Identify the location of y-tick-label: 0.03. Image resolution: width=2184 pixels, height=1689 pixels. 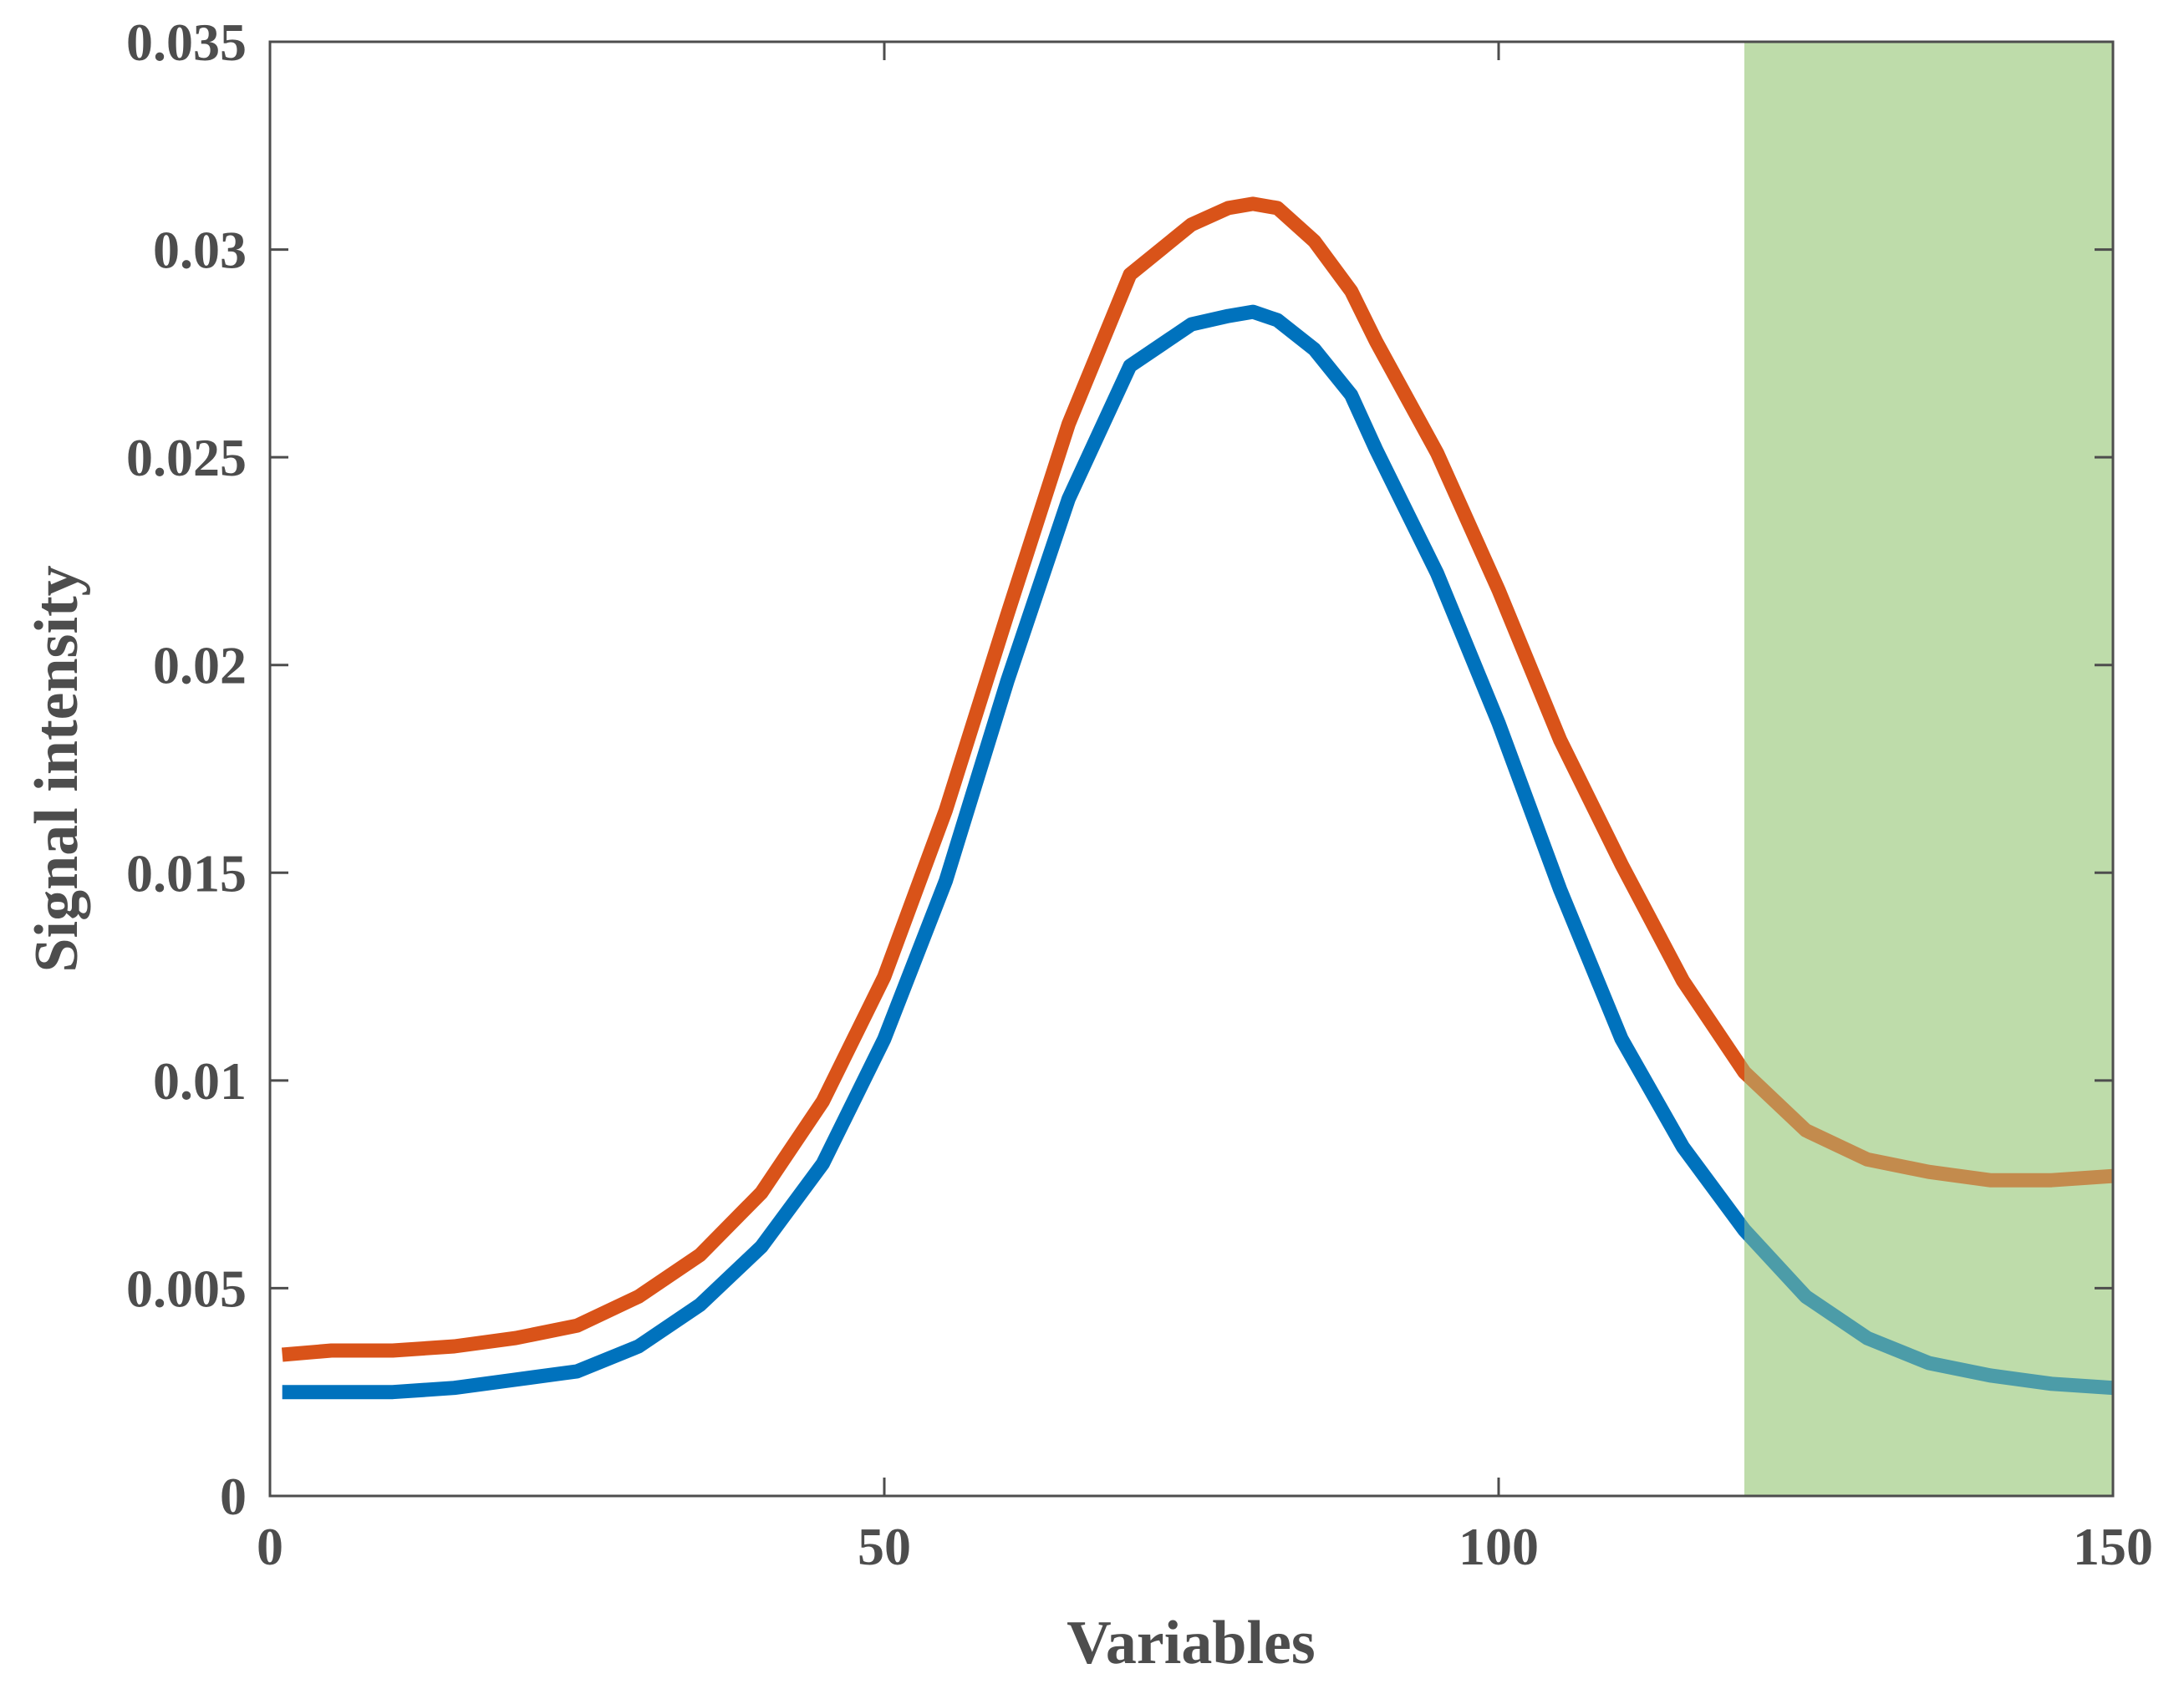
(200, 250).